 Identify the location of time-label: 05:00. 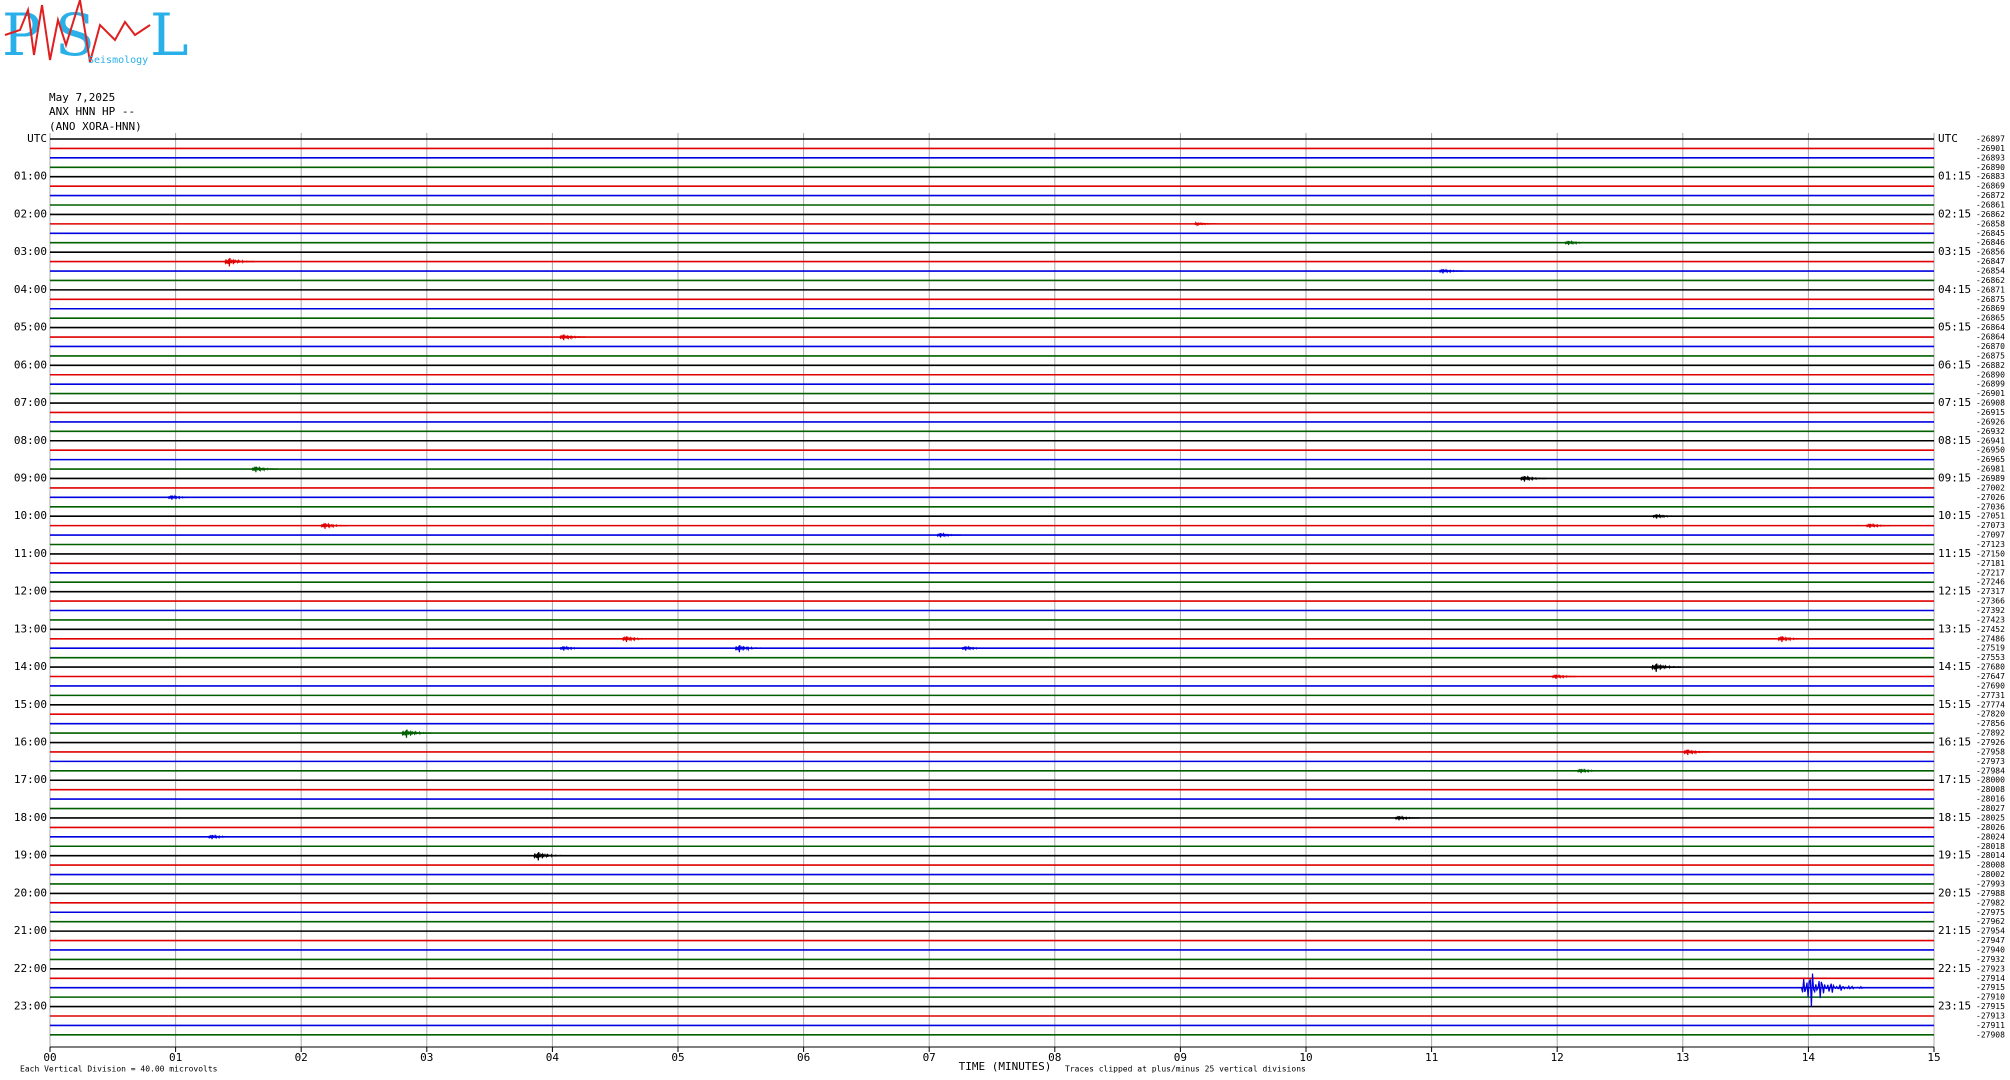
(30, 327).